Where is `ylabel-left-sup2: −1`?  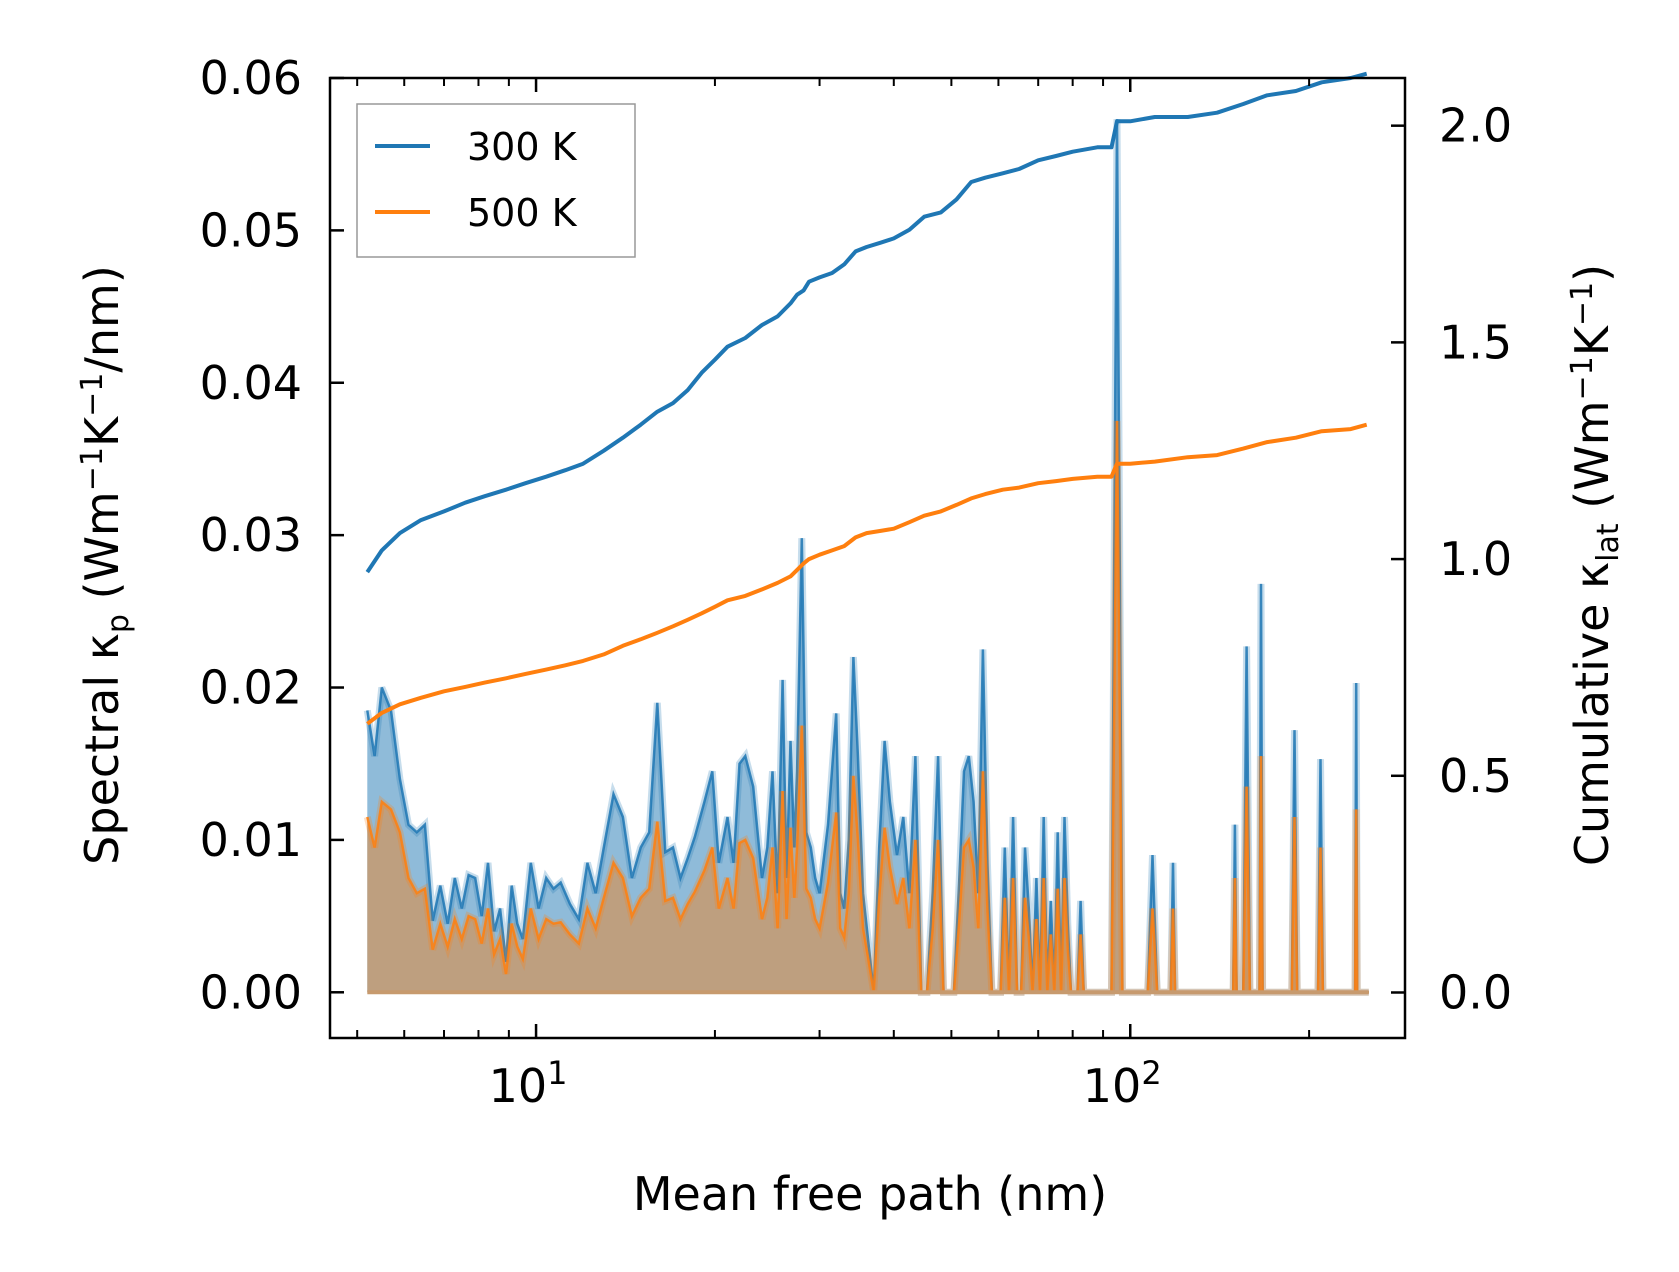 ylabel-left-sup2: −1 is located at coordinates (92, 395).